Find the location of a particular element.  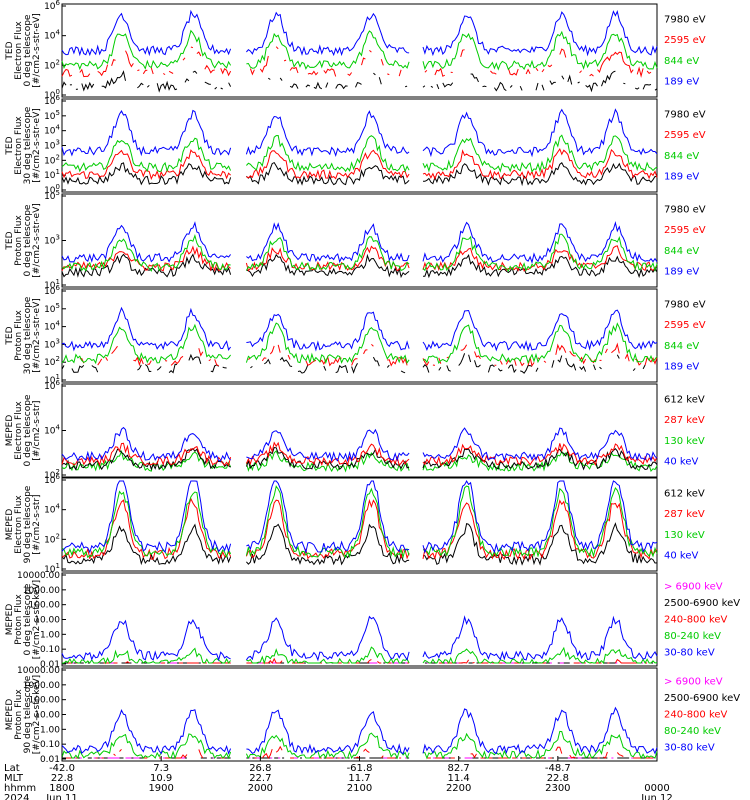

y-tick-label: 100.00 is located at coordinates (45, 701).